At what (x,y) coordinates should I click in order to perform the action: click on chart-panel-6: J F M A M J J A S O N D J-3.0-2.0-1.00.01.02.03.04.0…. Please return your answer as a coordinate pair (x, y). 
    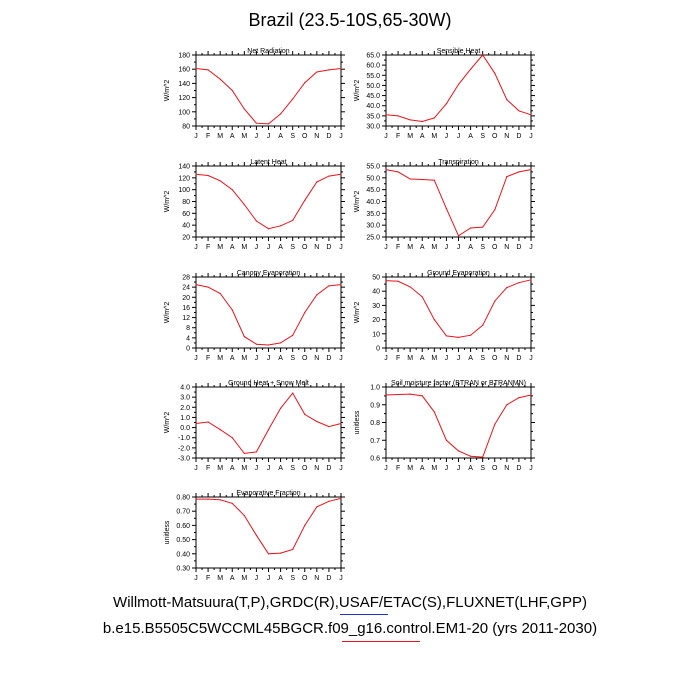
    Looking at the image, I should click on (254, 426).